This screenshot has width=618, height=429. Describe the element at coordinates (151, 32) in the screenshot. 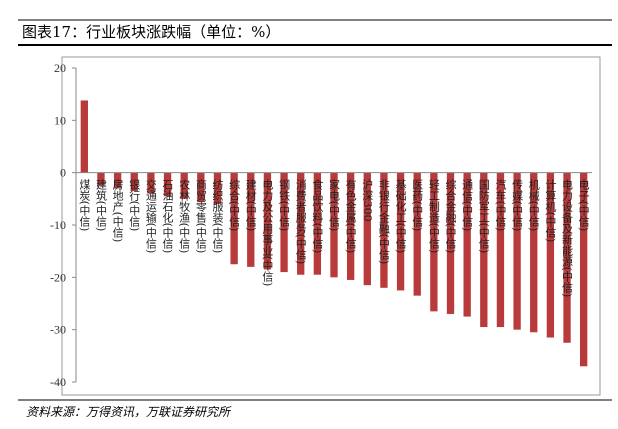

I see `chart-title: 图表17：行业板块涨跌幅（单位：%）` at that location.